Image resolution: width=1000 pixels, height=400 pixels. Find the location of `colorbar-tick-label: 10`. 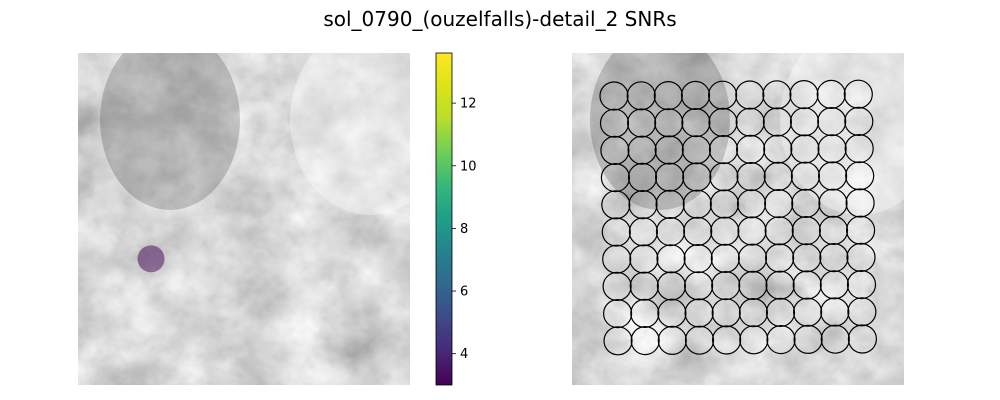

colorbar-tick-label: 10 is located at coordinates (468, 166).